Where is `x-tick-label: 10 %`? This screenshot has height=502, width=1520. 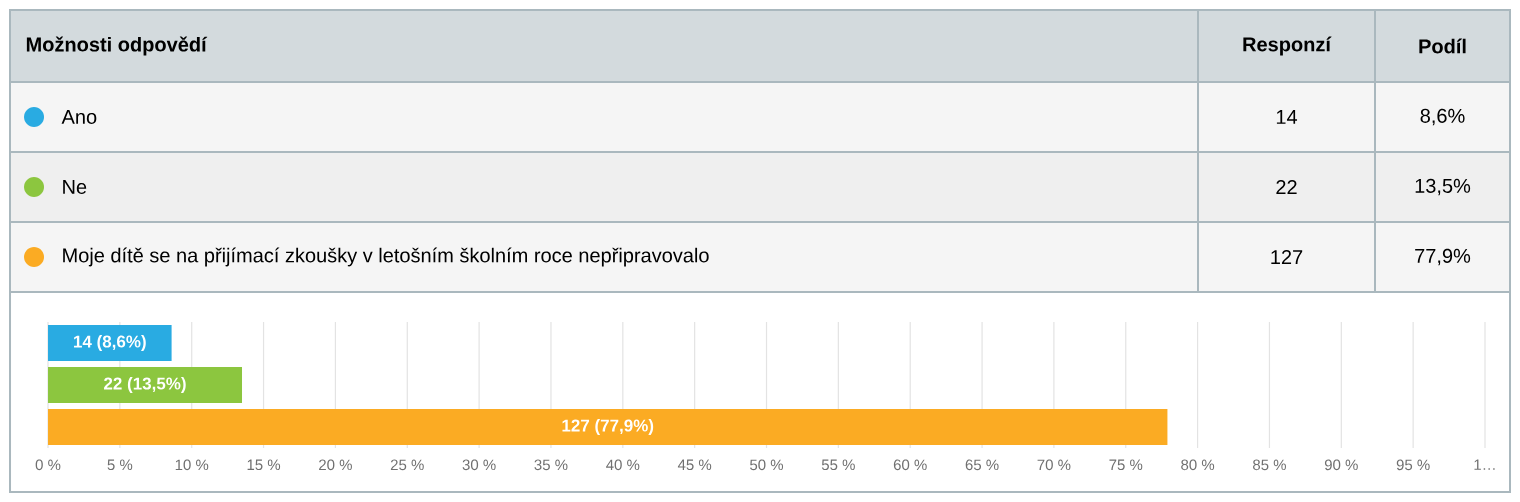
x-tick-label: 10 % is located at coordinates (192, 465).